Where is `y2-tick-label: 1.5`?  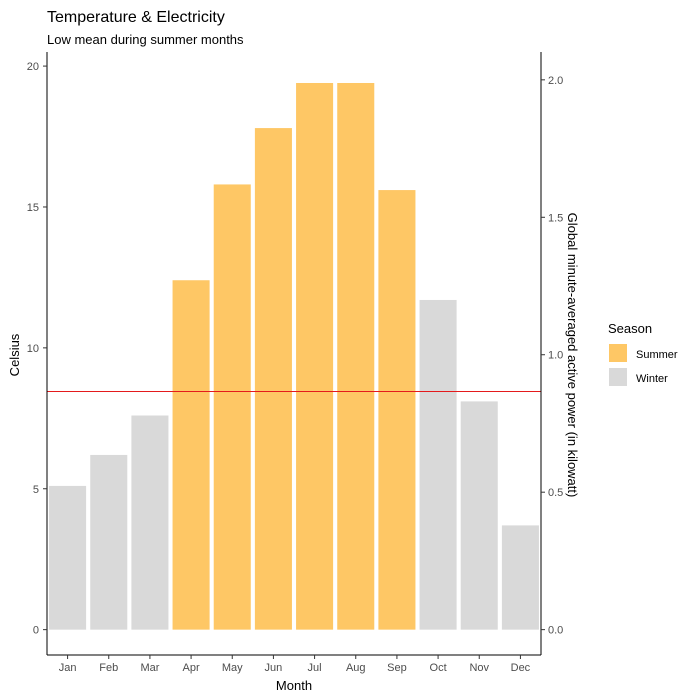
y2-tick-label: 1.5 is located at coordinates (555, 218).